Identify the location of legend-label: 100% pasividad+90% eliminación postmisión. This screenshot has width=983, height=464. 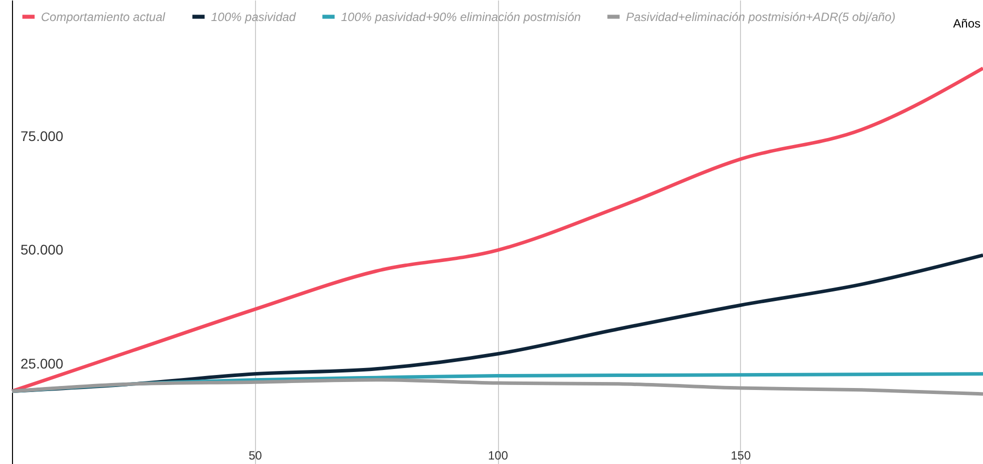
(461, 17).